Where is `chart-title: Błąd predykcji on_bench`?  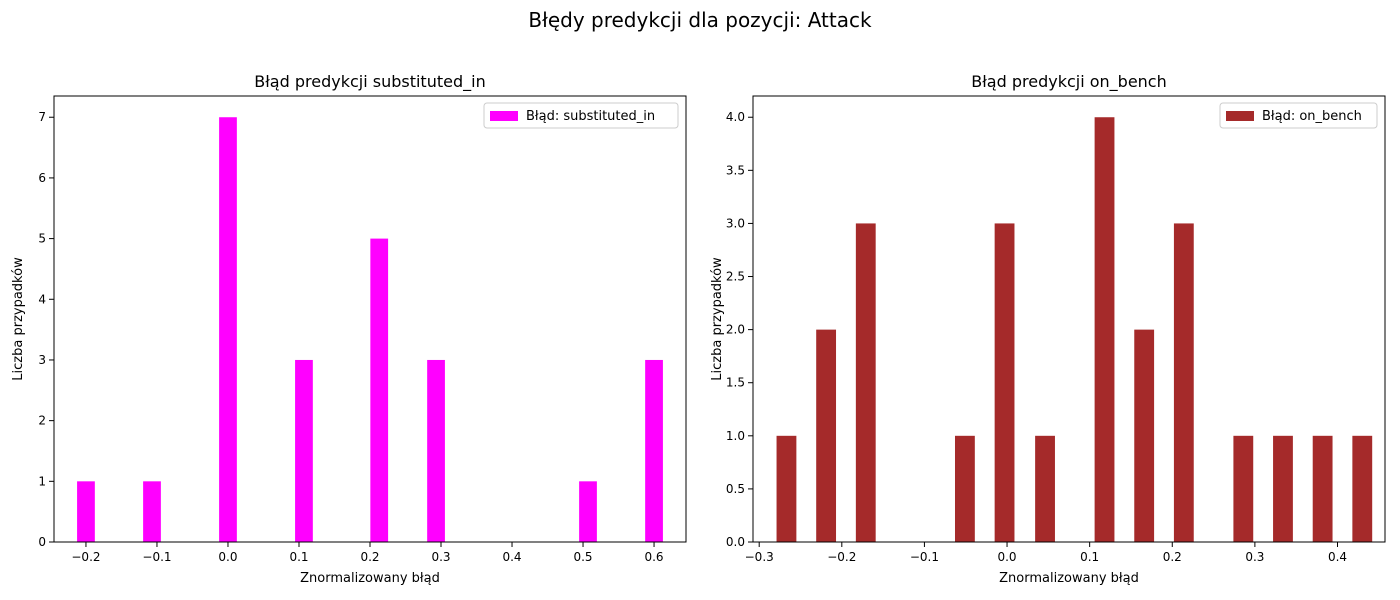 chart-title: Błąd predykcji on_bench is located at coordinates (1068, 82).